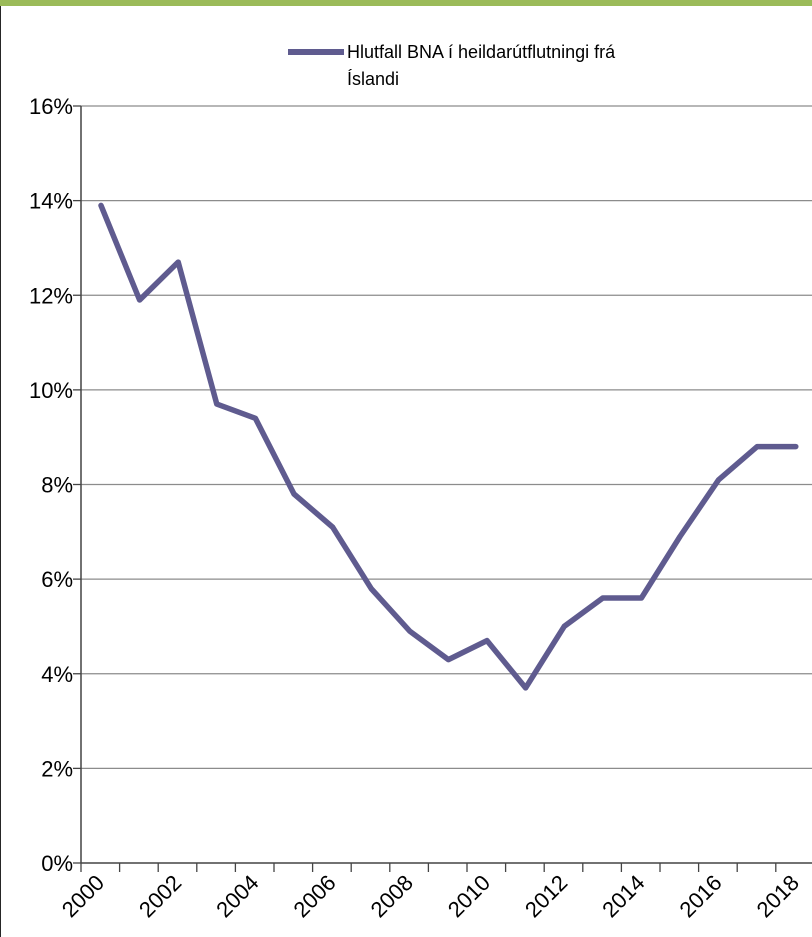 Image resolution: width=812 pixels, height=937 pixels. I want to click on x-tick-labels: 2000 2002 2004 2006 2008 2010 2012 2014 2016 2018, so click(430, 896).